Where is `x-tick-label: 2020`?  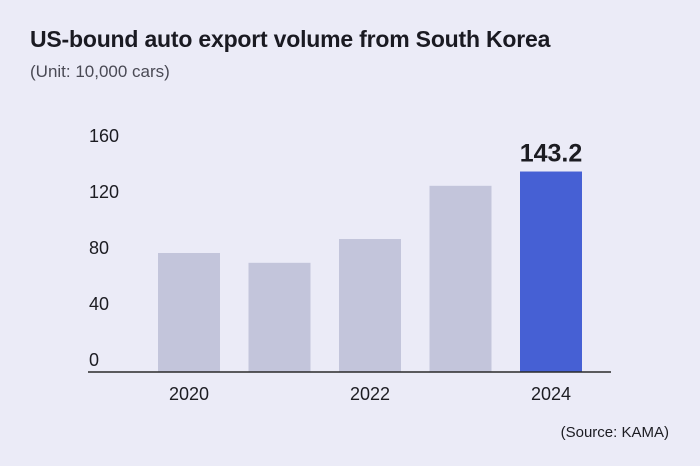 x-tick-label: 2020 is located at coordinates (189, 394).